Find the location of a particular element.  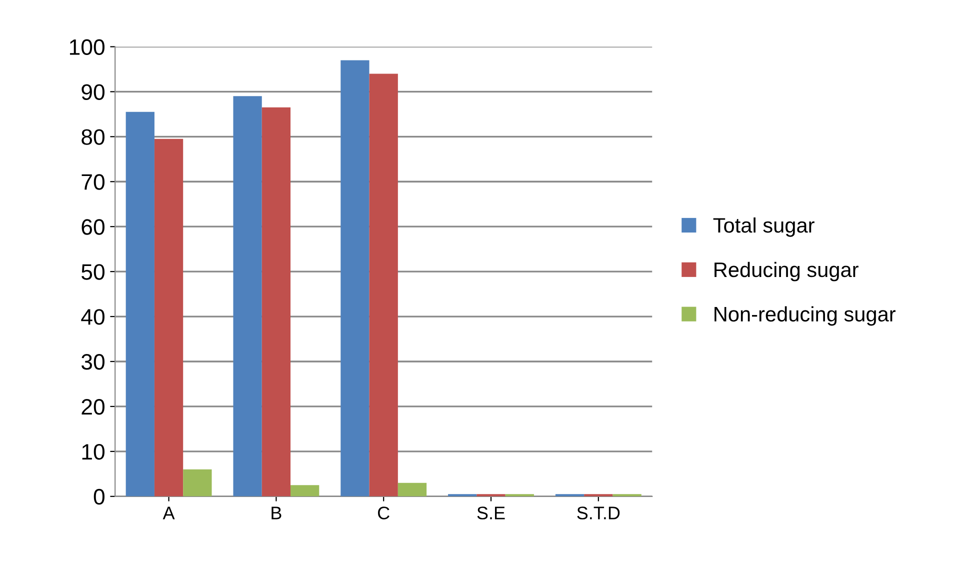

x-tick-label: S.T.D is located at coordinates (598, 513).